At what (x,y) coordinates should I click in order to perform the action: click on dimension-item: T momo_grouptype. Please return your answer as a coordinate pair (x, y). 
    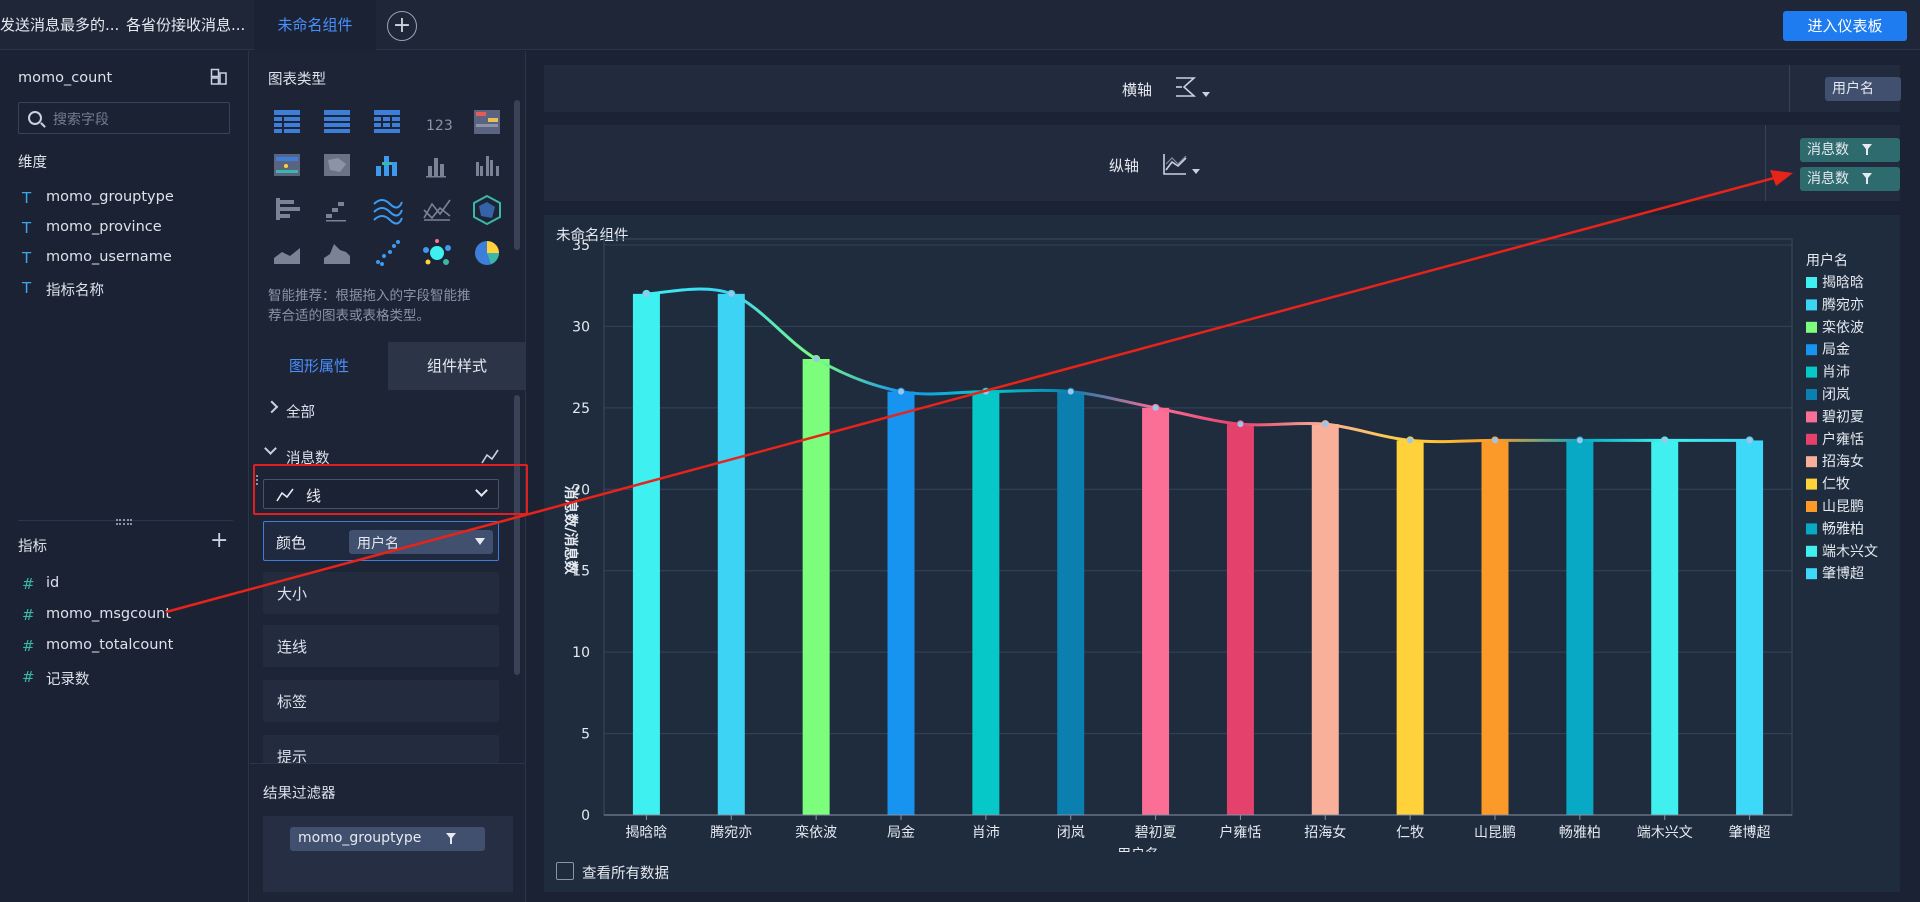
    Looking at the image, I should click on (98, 198).